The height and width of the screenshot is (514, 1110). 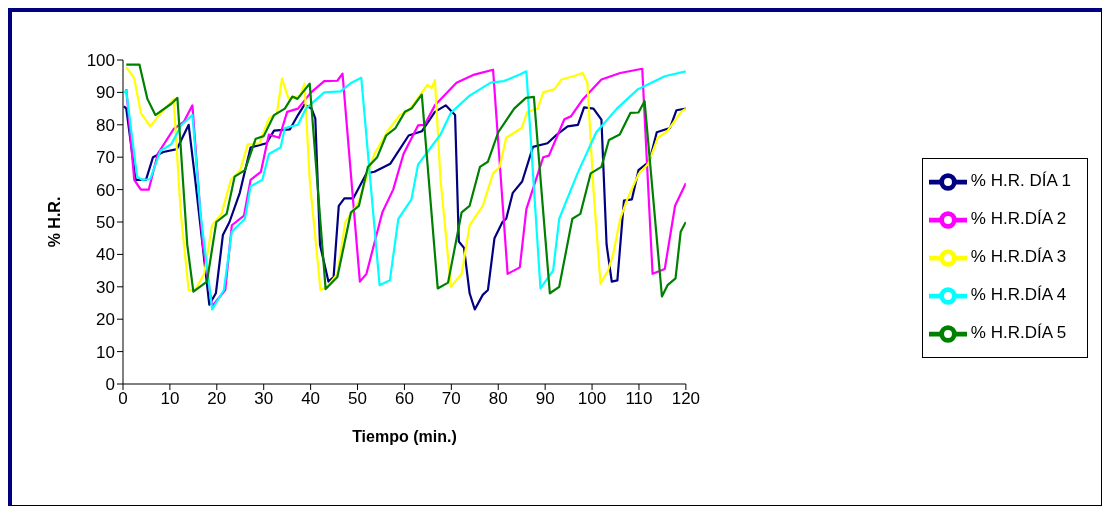 I want to click on x-axis-title: Tiempo (min.), so click(x=404, y=436).